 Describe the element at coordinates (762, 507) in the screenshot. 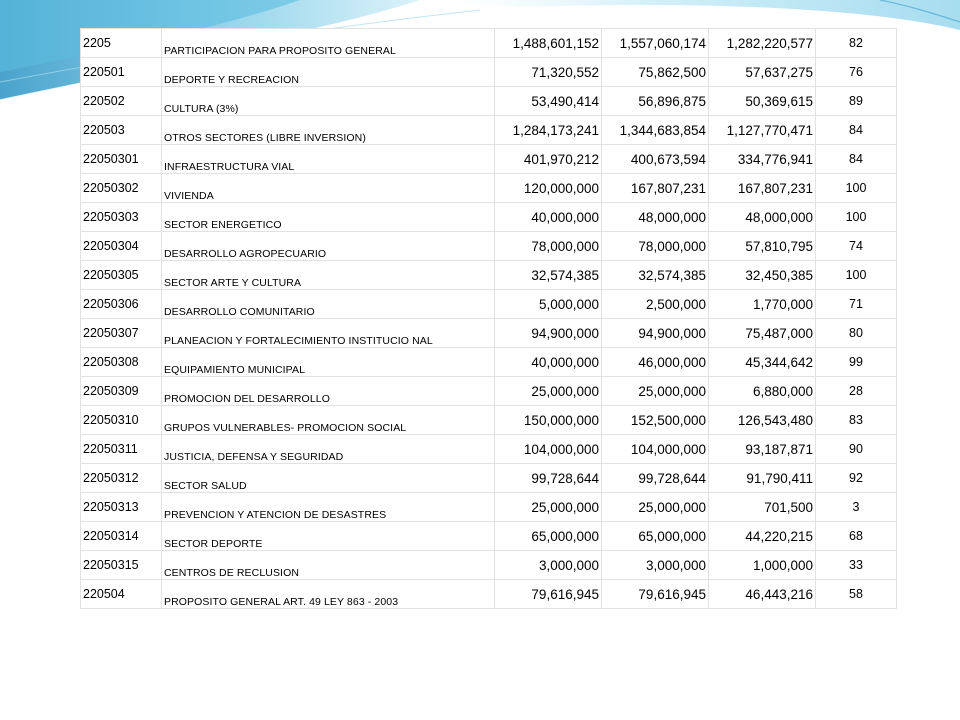

I see `executed-amount-cell: 701,500` at that location.